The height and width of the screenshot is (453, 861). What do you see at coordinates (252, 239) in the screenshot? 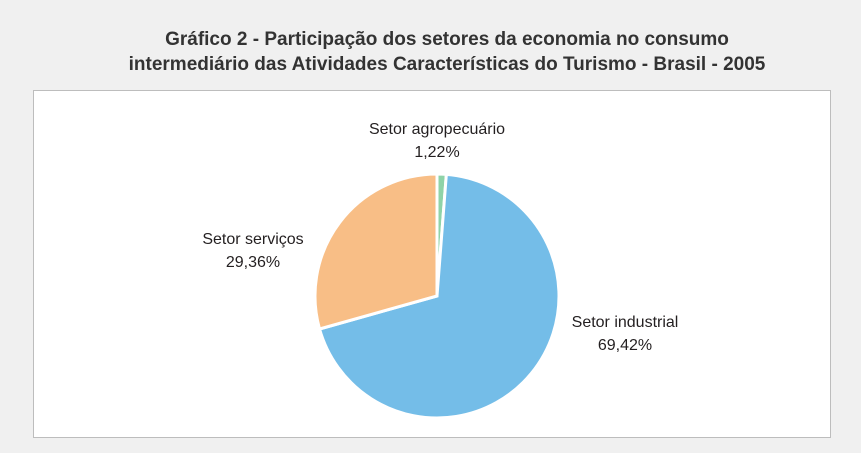
I see `slice-label: Setor serviços` at bounding box center [252, 239].